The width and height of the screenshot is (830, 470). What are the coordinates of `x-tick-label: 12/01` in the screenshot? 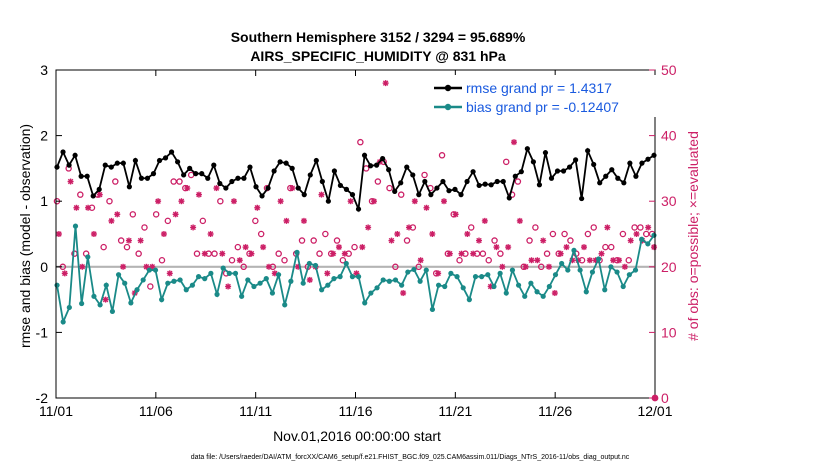 It's located at (654, 411).